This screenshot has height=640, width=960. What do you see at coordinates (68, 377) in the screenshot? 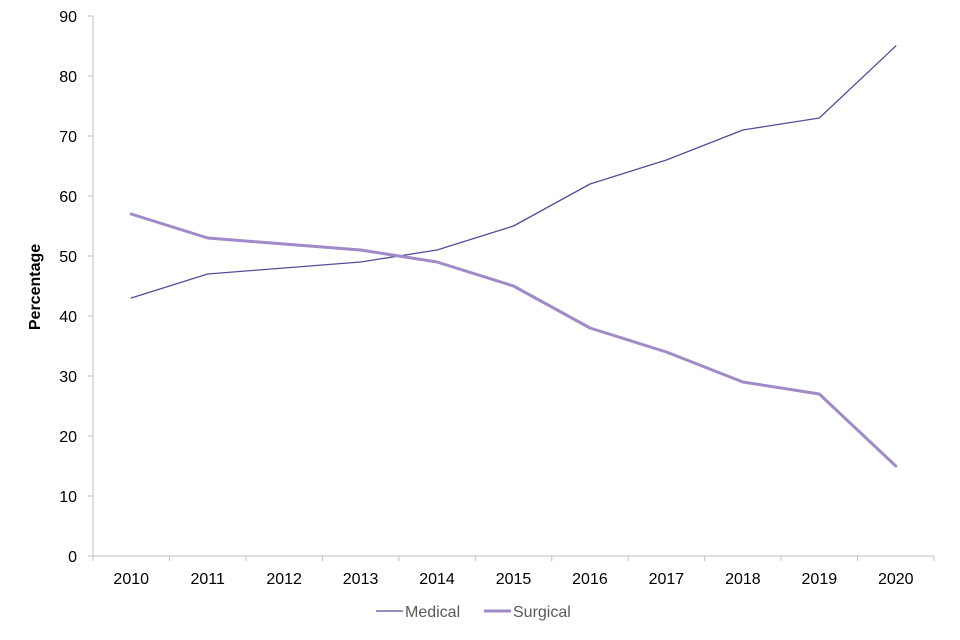
I see `y-tick-label: 30` at bounding box center [68, 377].